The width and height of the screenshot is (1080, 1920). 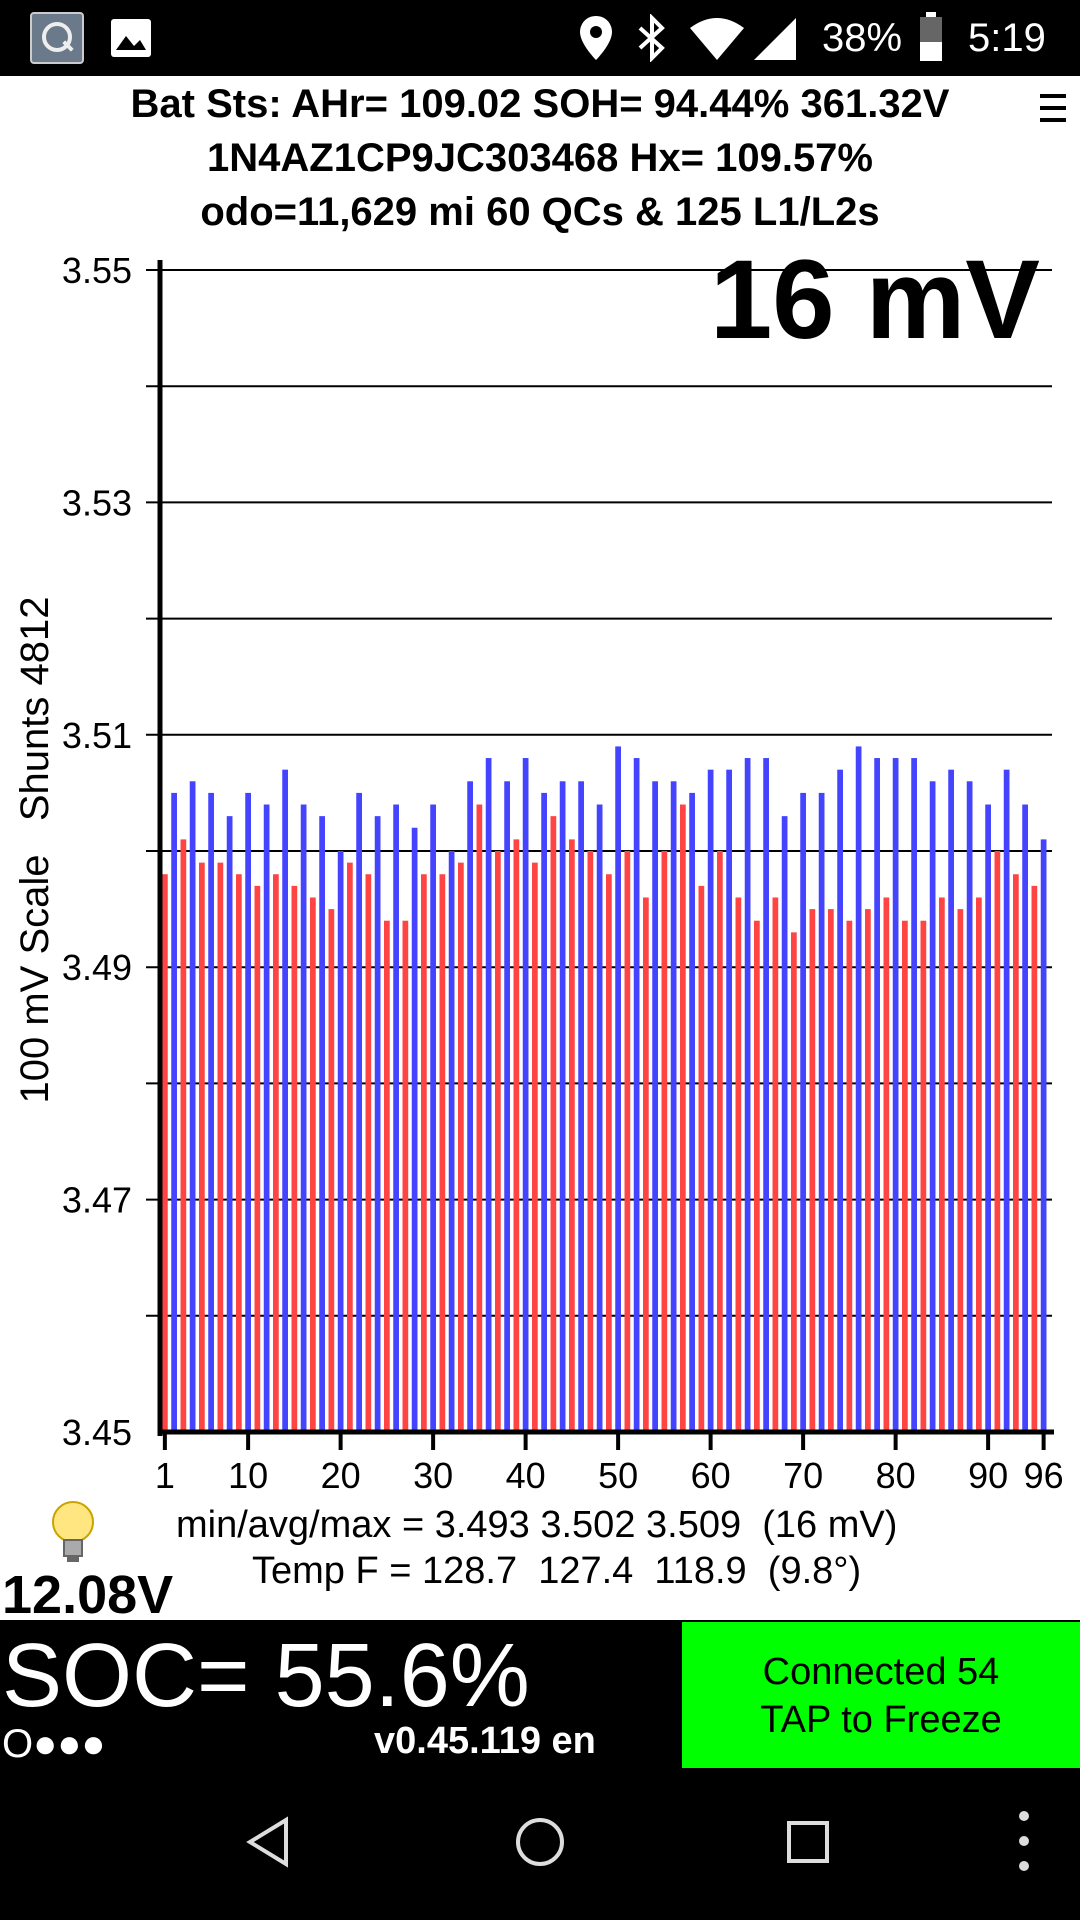 What do you see at coordinates (54, 1744) in the screenshot?
I see `connection-dots: O●●●` at bounding box center [54, 1744].